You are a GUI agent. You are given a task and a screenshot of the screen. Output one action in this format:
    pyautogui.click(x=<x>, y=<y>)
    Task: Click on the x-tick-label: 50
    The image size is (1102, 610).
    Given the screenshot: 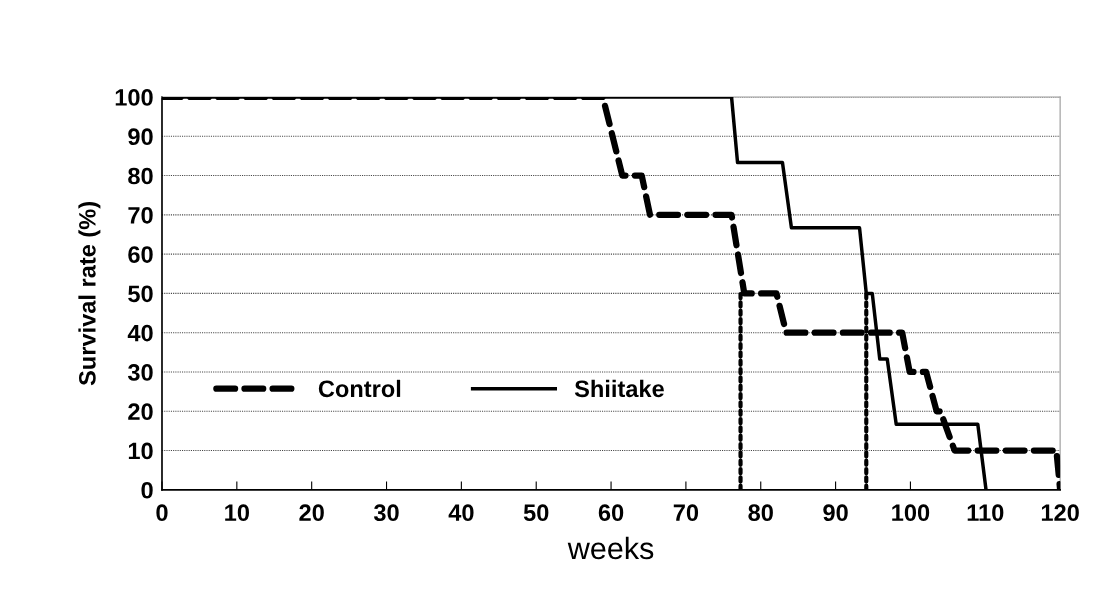 What is the action you would take?
    pyautogui.click(x=536, y=513)
    